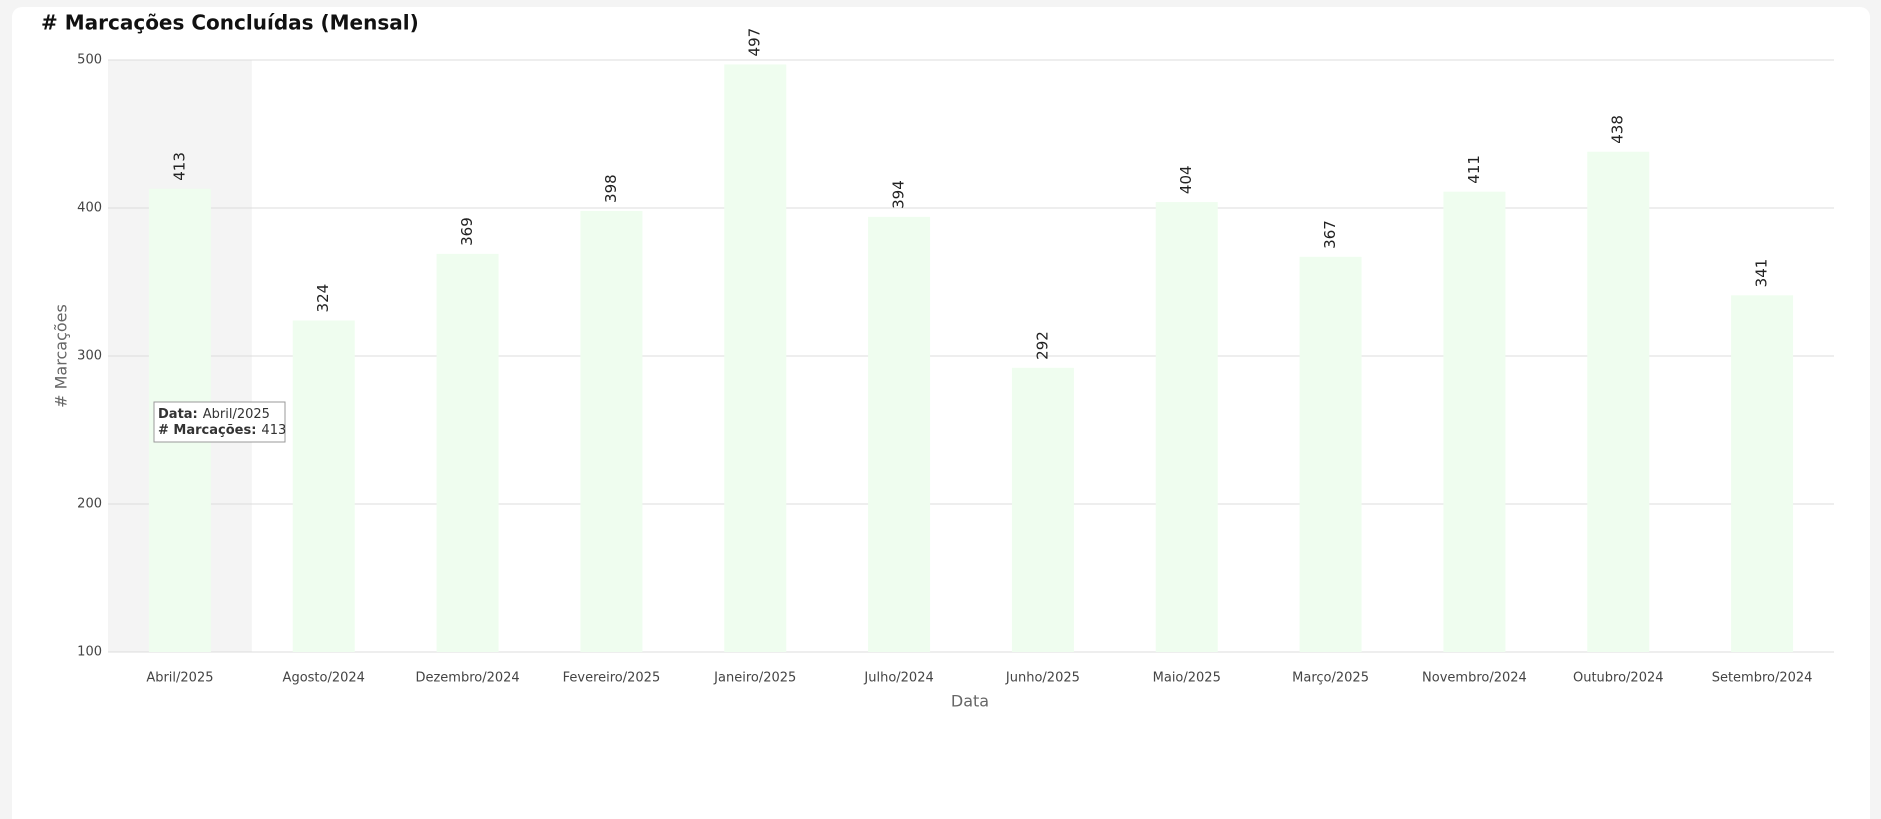 Image resolution: width=1881 pixels, height=819 pixels. Describe the element at coordinates (970, 701) in the screenshot. I see `x-axis-title: Data` at that location.